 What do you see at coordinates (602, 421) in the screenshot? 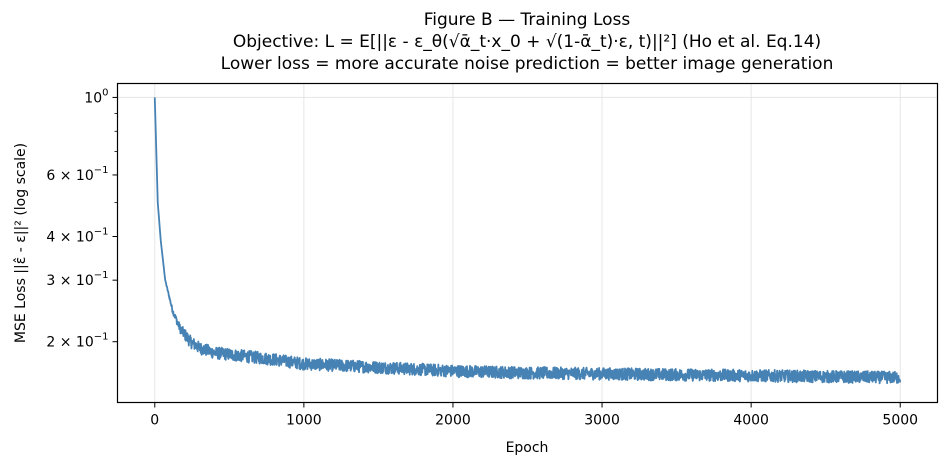
I see `x-tick-label: 3000` at bounding box center [602, 421].